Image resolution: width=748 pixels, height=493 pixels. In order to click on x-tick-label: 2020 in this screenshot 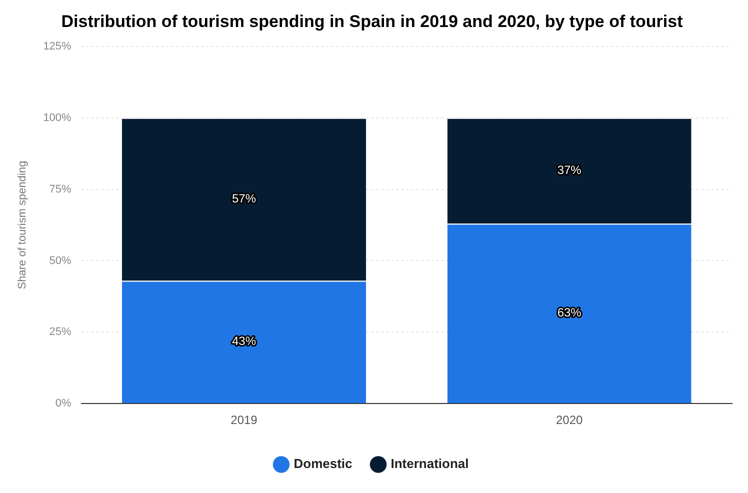, I will do `click(570, 420)`.